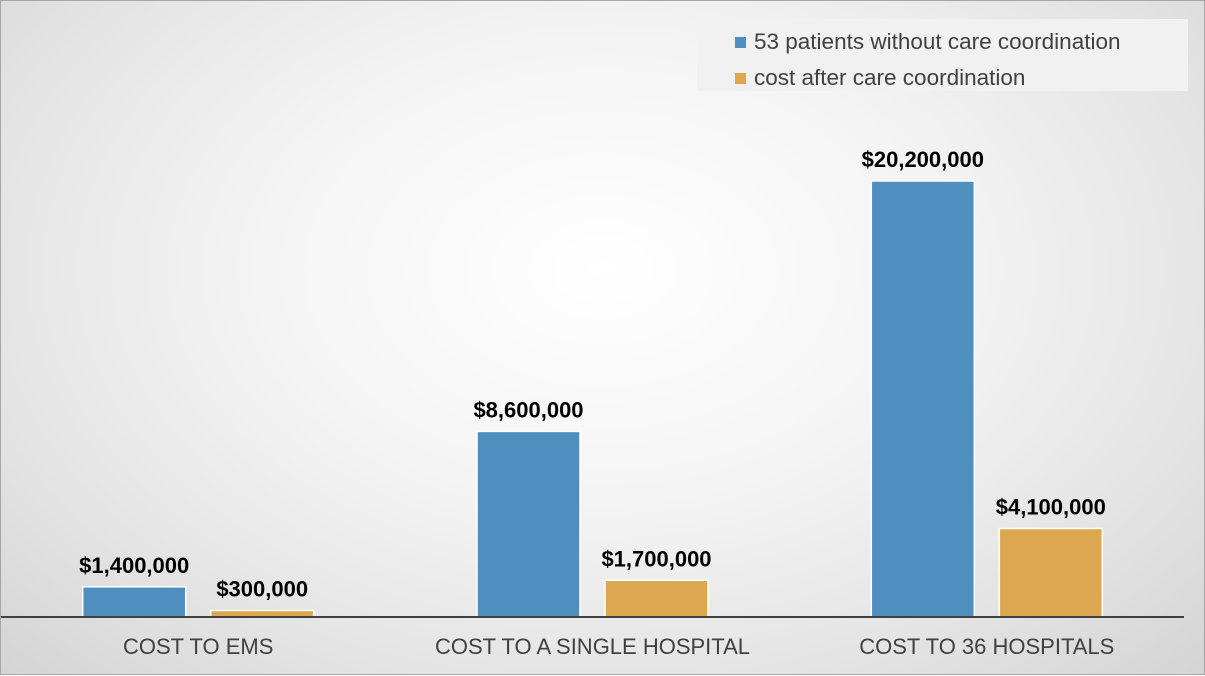 The height and width of the screenshot is (676, 1205). What do you see at coordinates (937, 41) in the screenshot?
I see `legend-label-without-care: 53 patients without care coordination` at bounding box center [937, 41].